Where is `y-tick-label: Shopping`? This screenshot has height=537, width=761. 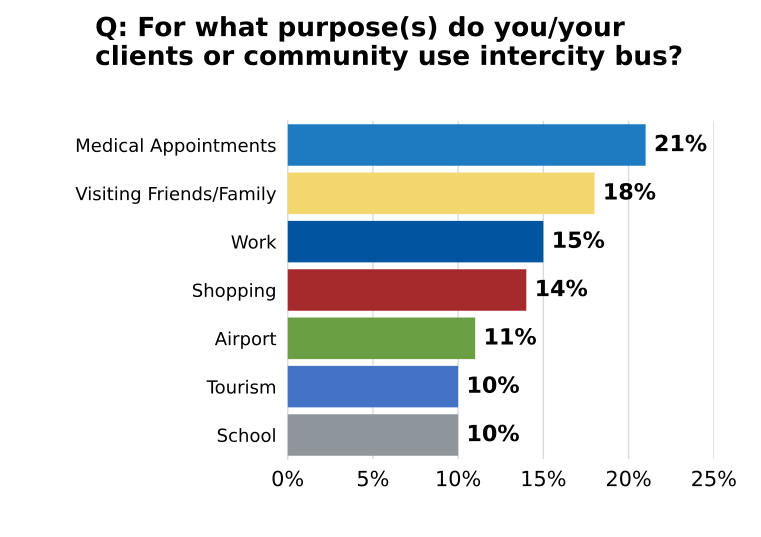 y-tick-label: Shopping is located at coordinates (233, 292).